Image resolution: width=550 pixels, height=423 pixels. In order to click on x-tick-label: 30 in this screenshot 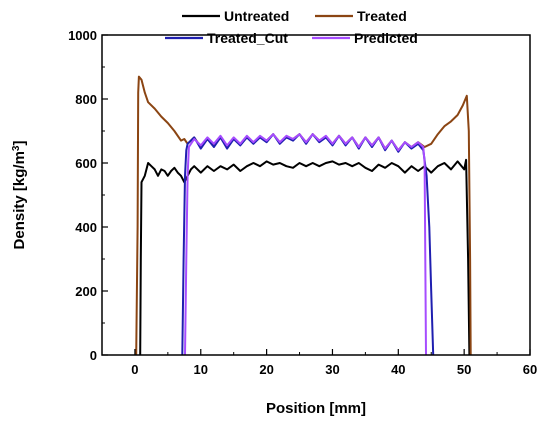, I will do `click(332, 369)`.